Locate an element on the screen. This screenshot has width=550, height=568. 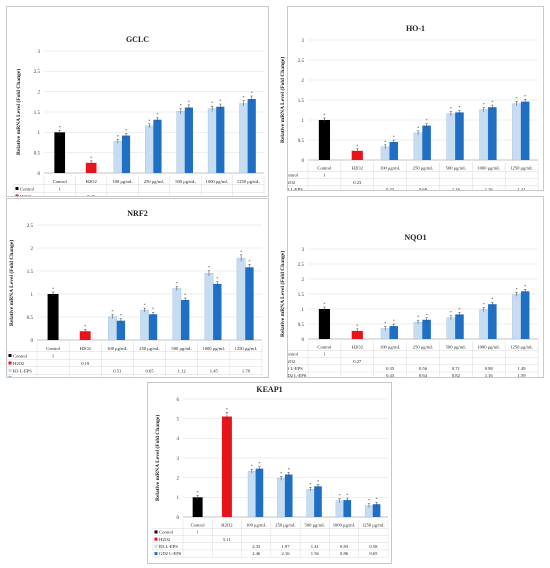
ho1-y-tick-label: 0 is located at coordinates (303, 161).